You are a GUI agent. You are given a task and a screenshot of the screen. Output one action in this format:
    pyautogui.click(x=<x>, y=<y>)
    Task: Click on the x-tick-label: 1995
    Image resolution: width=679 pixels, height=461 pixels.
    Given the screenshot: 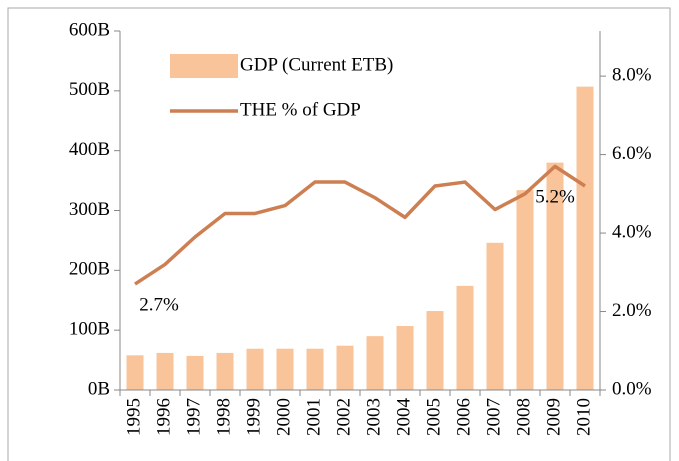 What is the action you would take?
    pyautogui.click(x=133, y=417)
    